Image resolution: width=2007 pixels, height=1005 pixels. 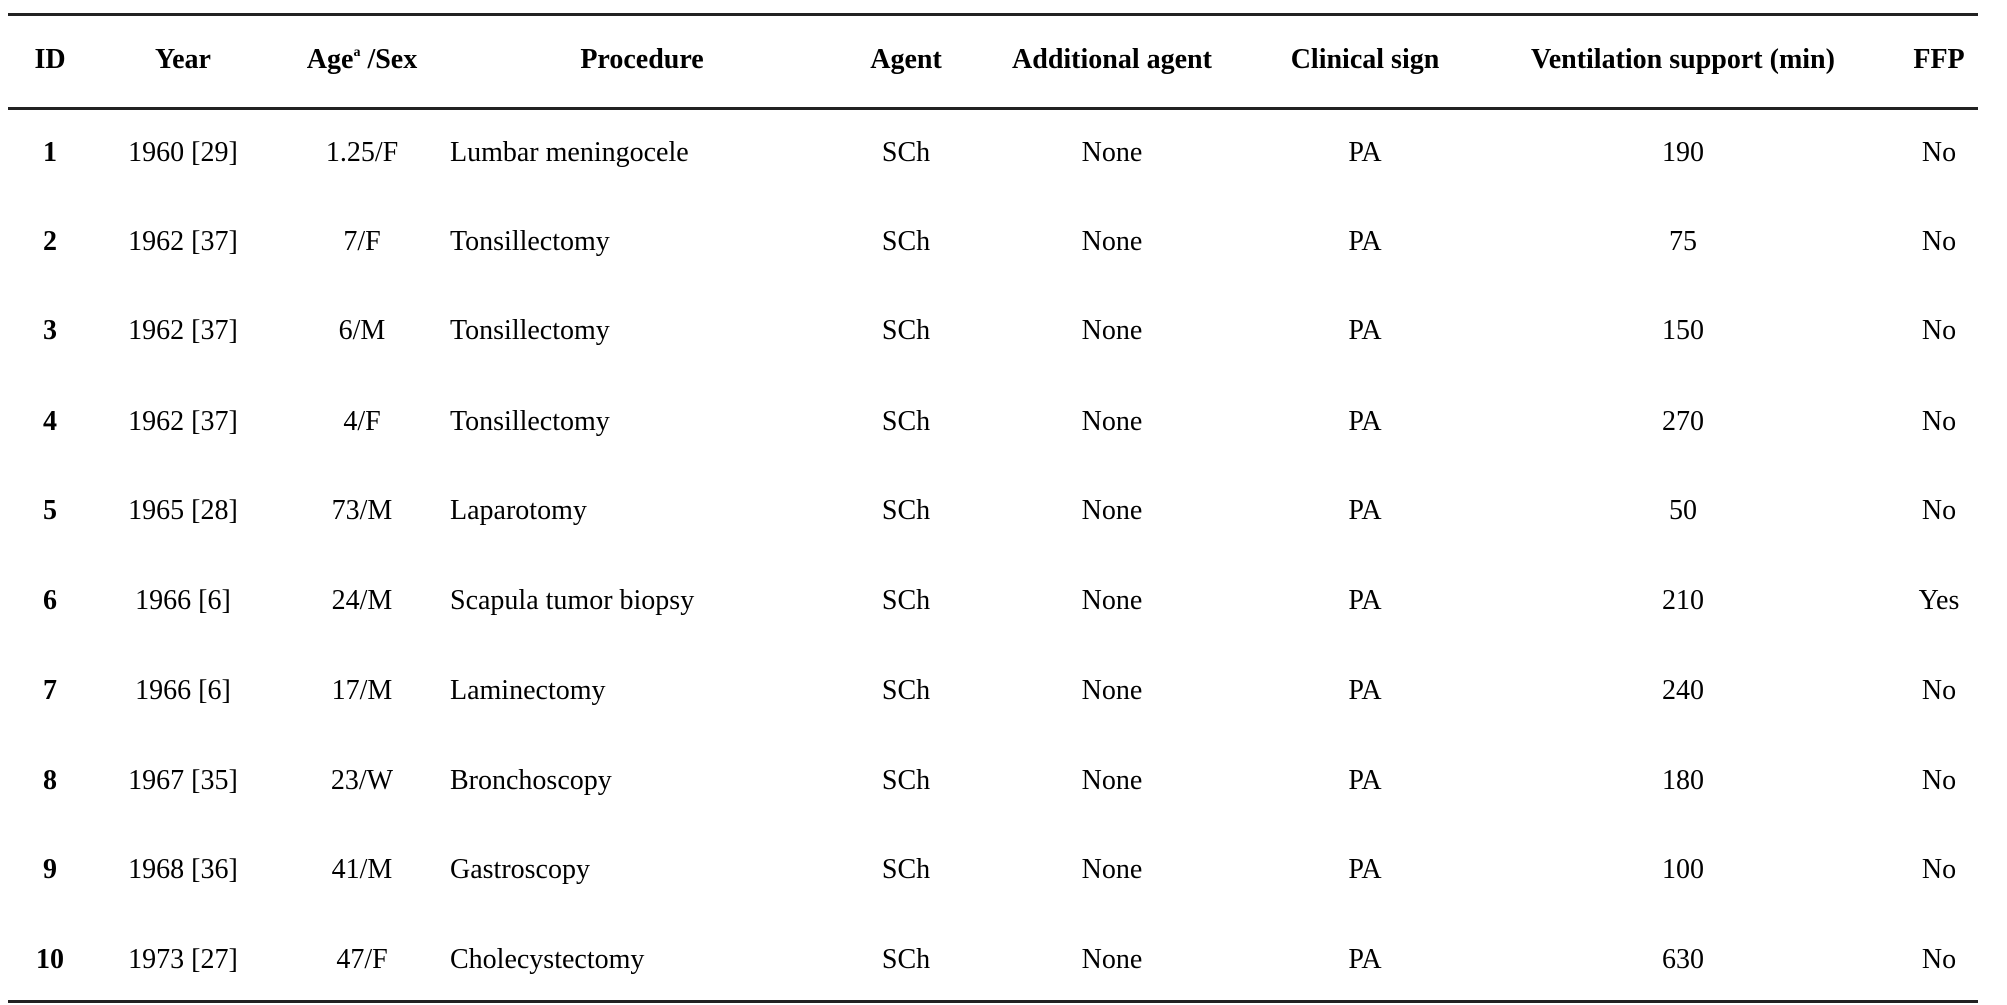 What do you see at coordinates (569, 152) in the screenshot?
I see `cell-procedure: Lumbar meningocele` at bounding box center [569, 152].